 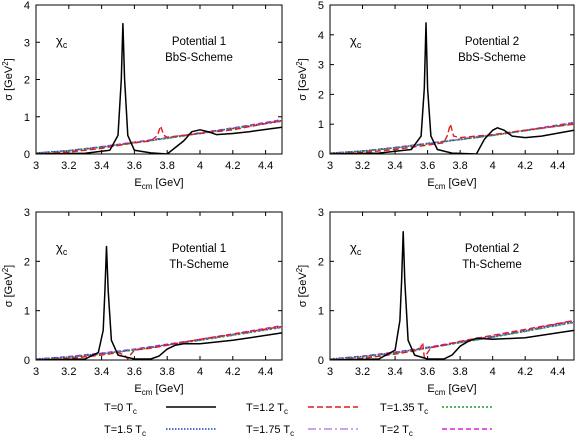 What do you see at coordinates (302, 409) in the screenshot?
I see `legend-entry: T=1.2 Tc` at bounding box center [302, 409].